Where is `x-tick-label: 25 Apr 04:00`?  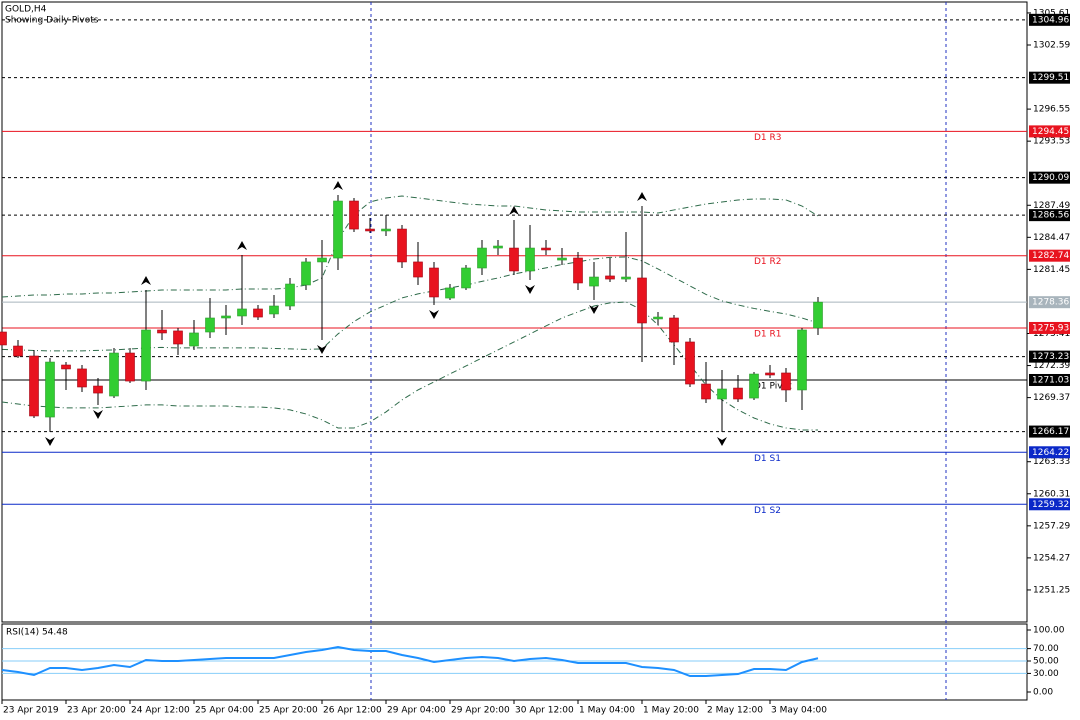 x-tick-label: 25 Apr 04:00 is located at coordinates (224, 711).